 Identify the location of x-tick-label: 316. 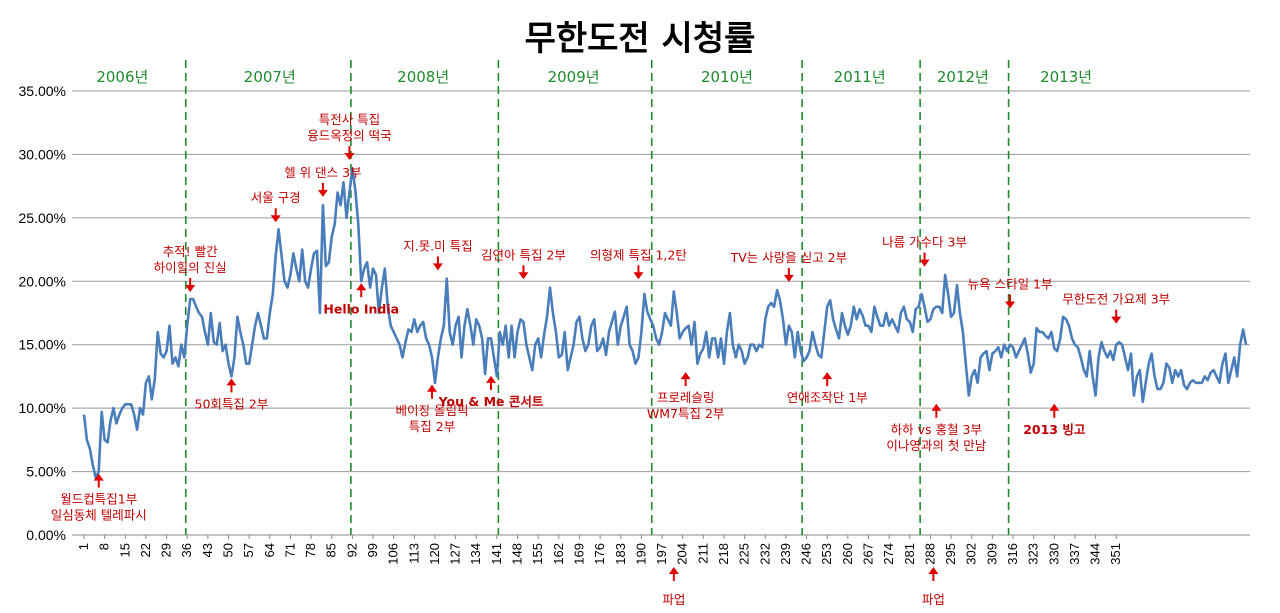
(1012, 554).